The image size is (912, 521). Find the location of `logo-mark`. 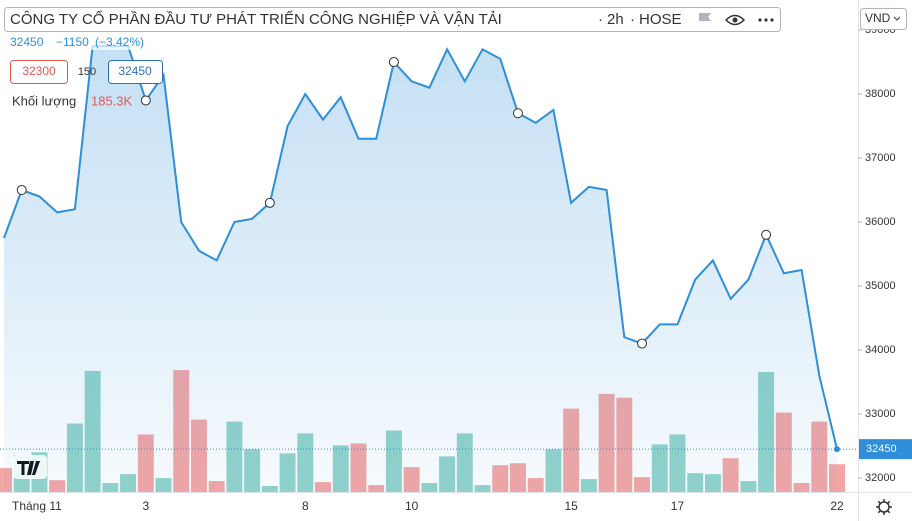

logo-mark is located at coordinates (28, 468).